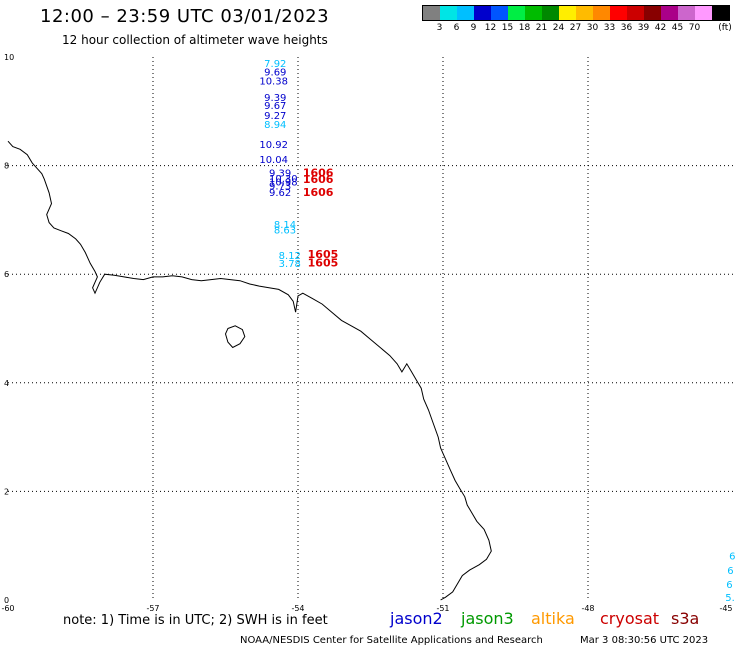  I want to click on lon-tick-label: -60, so click(7, 608).